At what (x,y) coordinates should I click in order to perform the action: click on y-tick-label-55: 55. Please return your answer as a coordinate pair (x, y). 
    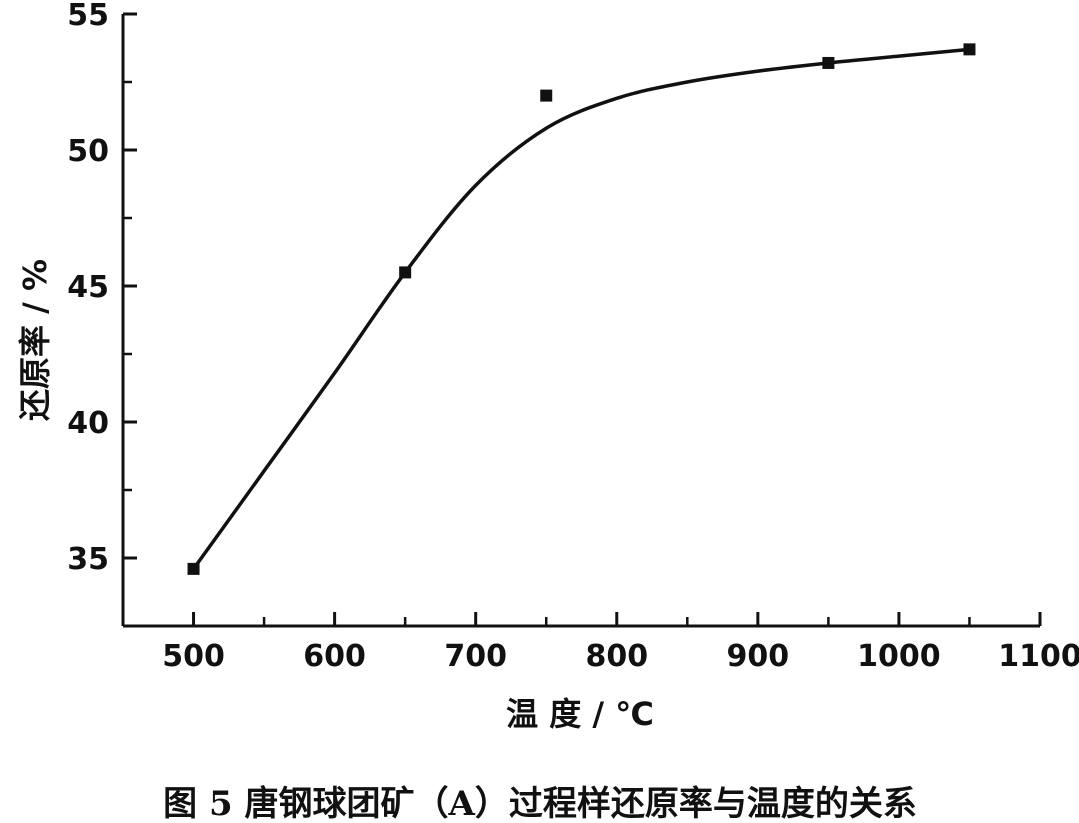
    Looking at the image, I should click on (88, 16).